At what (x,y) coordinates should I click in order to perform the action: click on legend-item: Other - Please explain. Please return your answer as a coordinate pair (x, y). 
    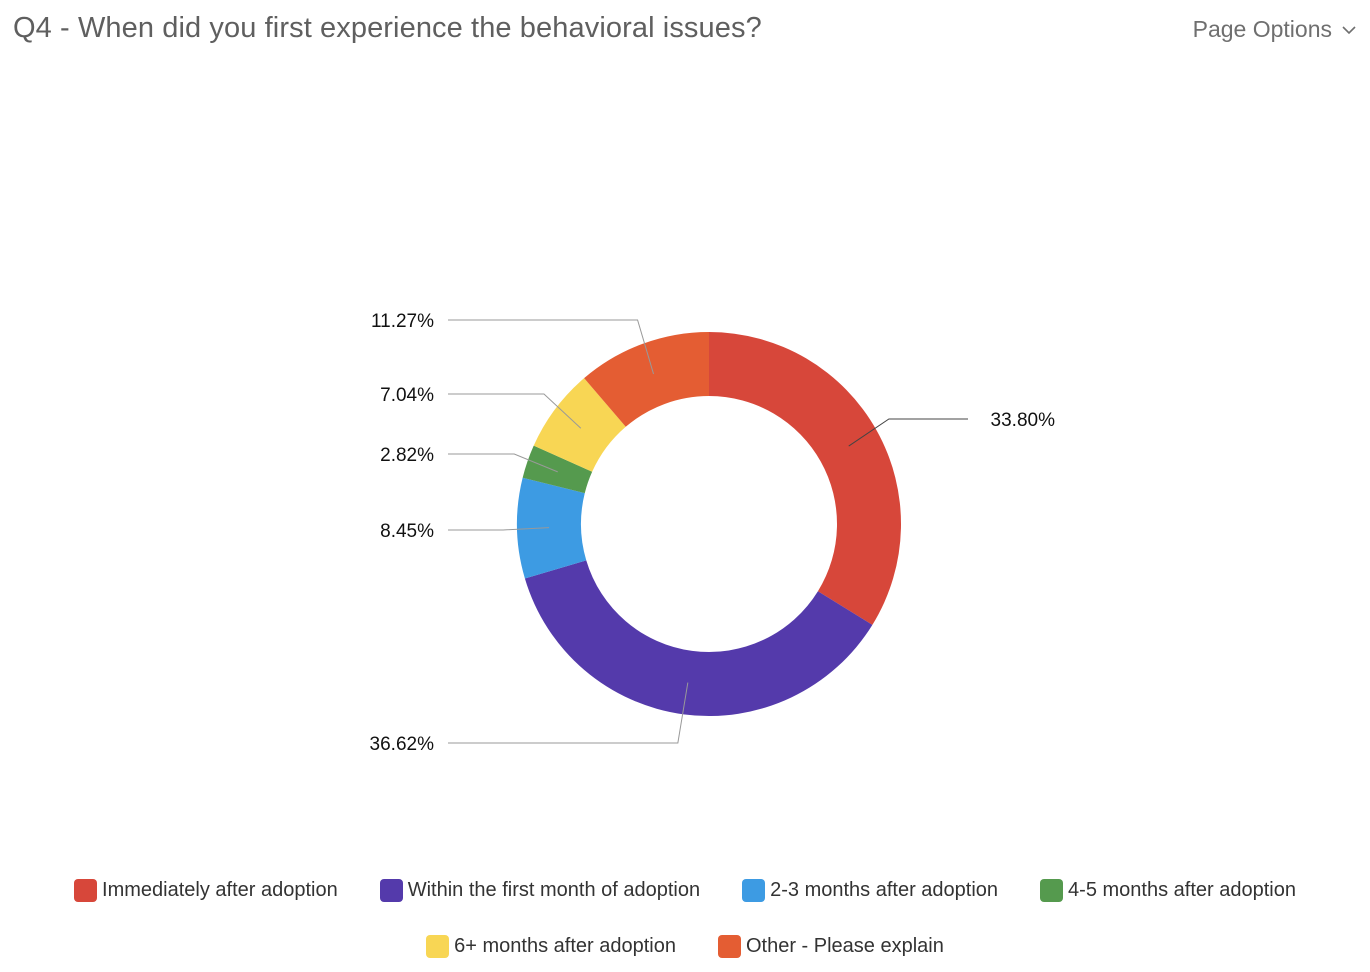
    Looking at the image, I should click on (830, 946).